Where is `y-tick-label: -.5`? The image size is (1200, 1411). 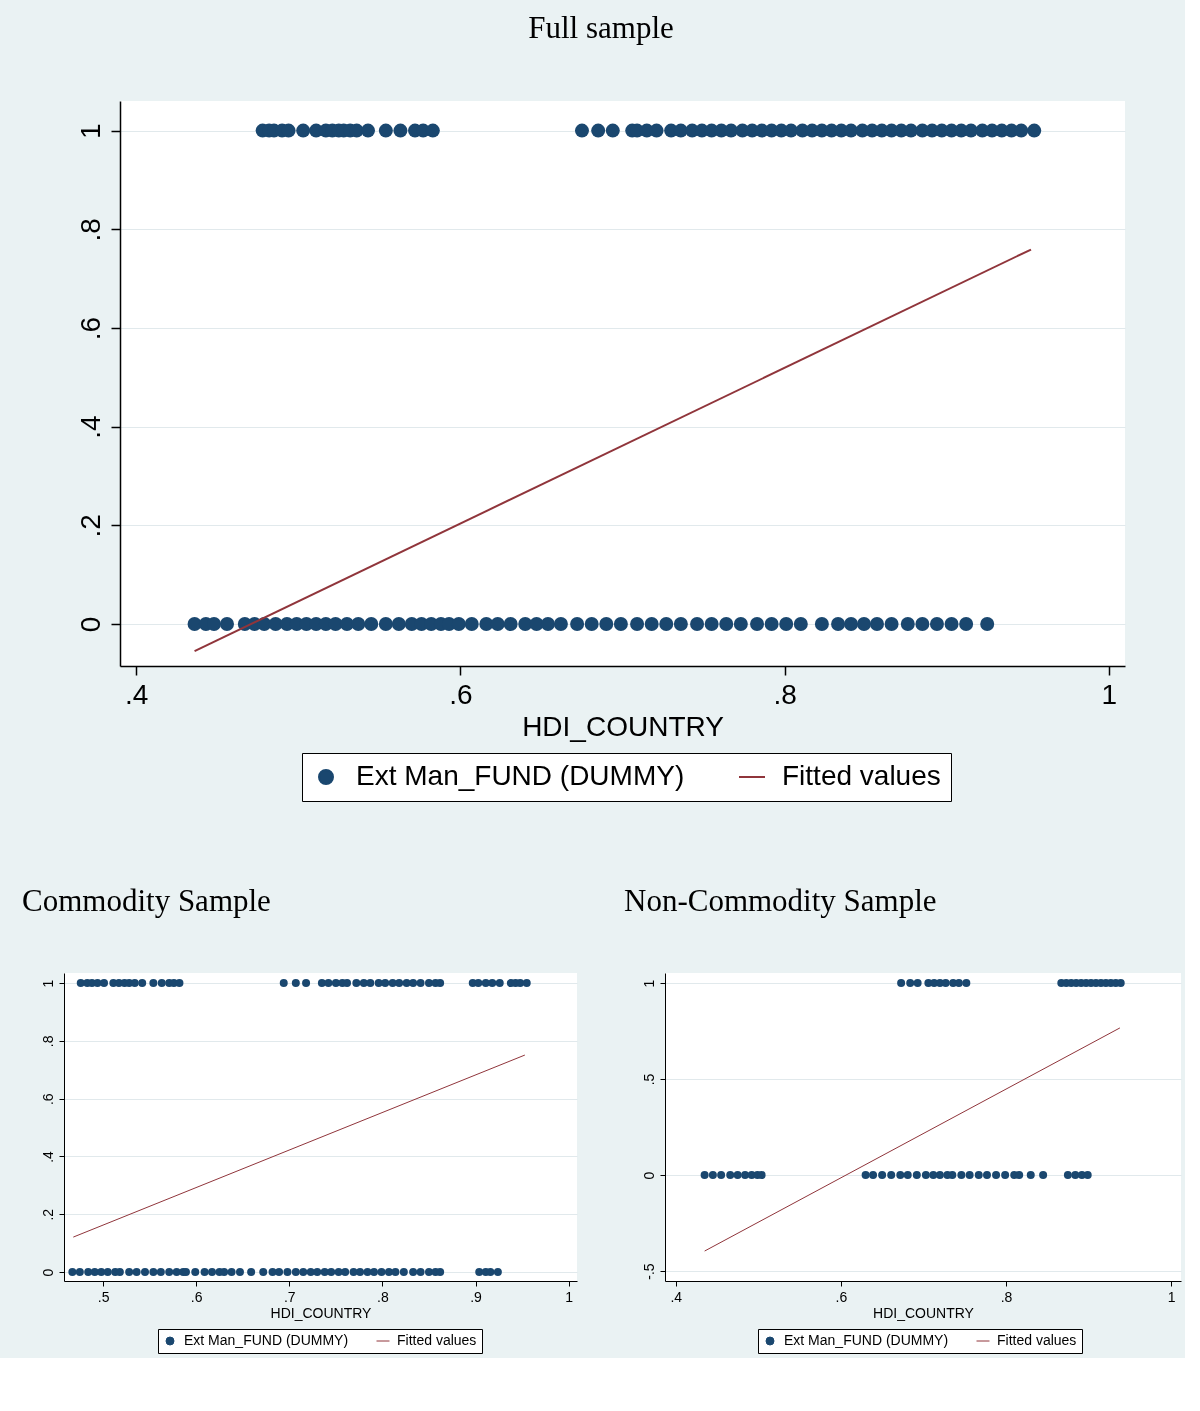
y-tick-label: -.5 is located at coordinates (648, 1271).